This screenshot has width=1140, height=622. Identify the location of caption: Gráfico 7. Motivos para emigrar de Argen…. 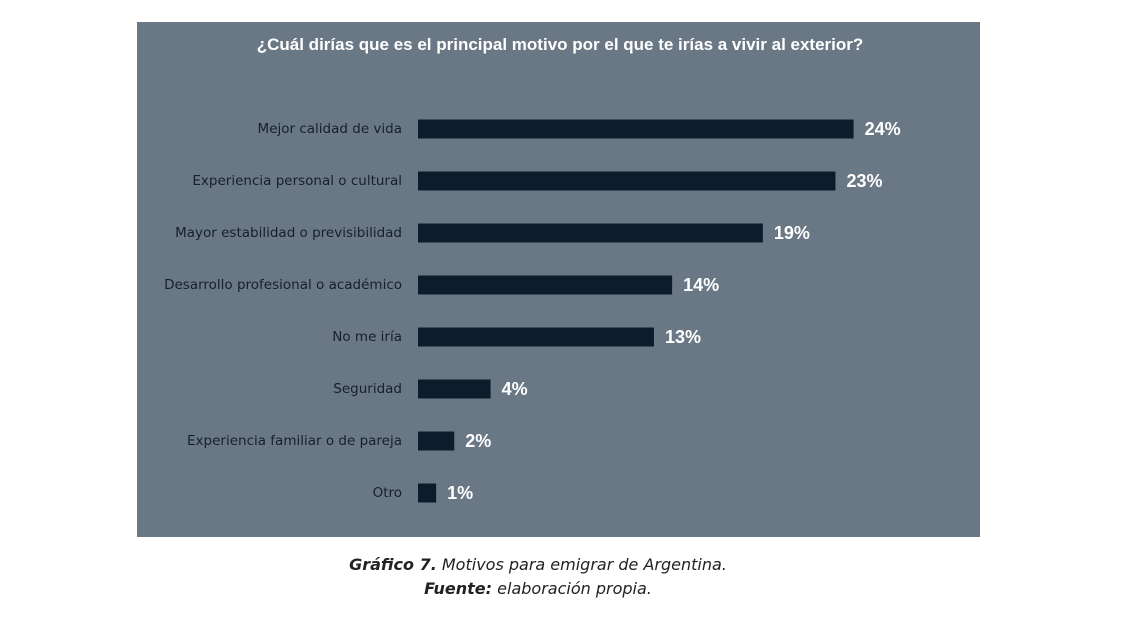
(538, 577).